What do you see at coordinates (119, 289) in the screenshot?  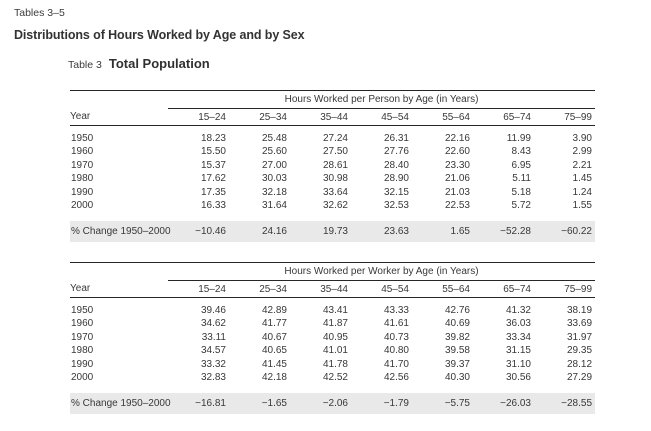 I see `year-column-header: Year` at bounding box center [119, 289].